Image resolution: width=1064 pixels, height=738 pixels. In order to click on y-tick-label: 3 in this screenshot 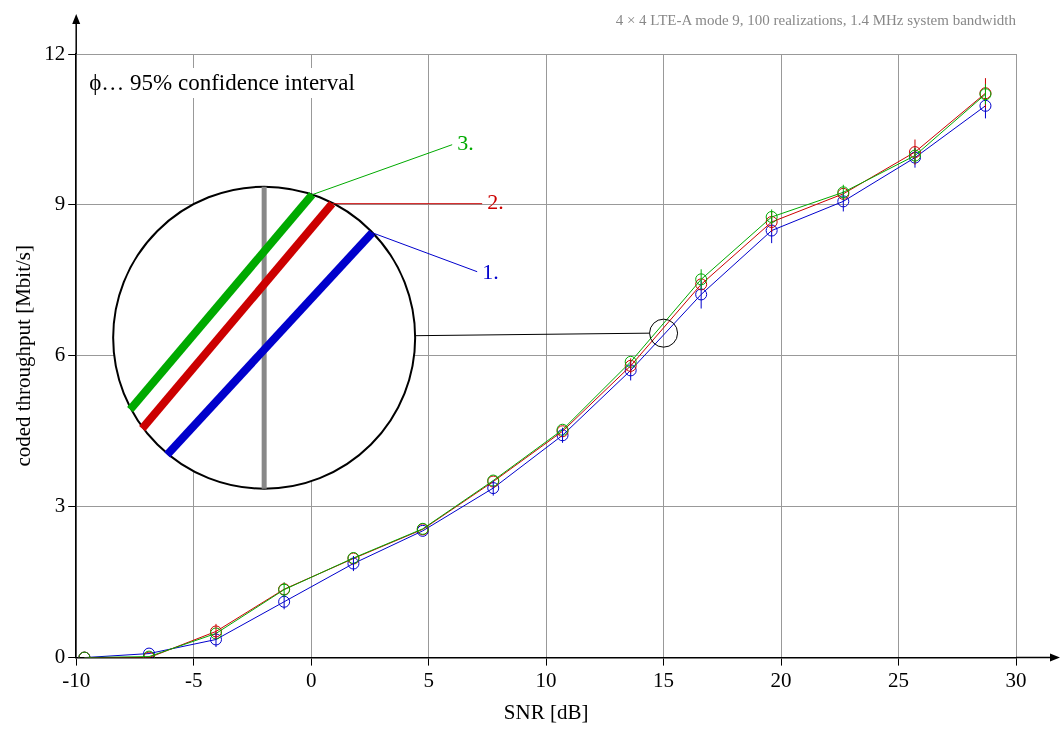, I will do `click(60, 505)`.